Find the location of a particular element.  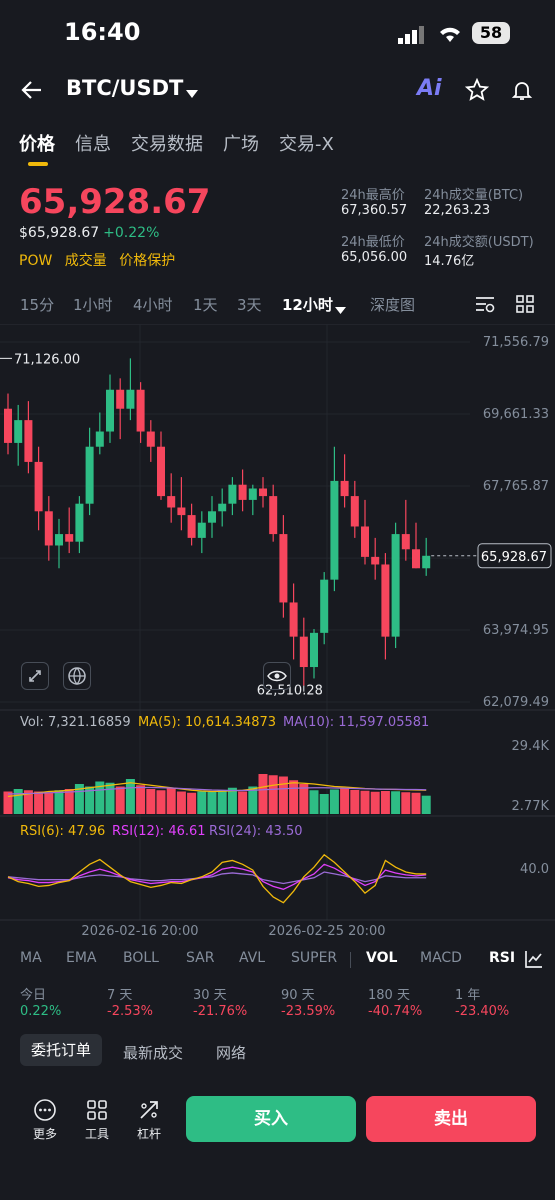

back-arrow-icon is located at coordinates (32, 92).